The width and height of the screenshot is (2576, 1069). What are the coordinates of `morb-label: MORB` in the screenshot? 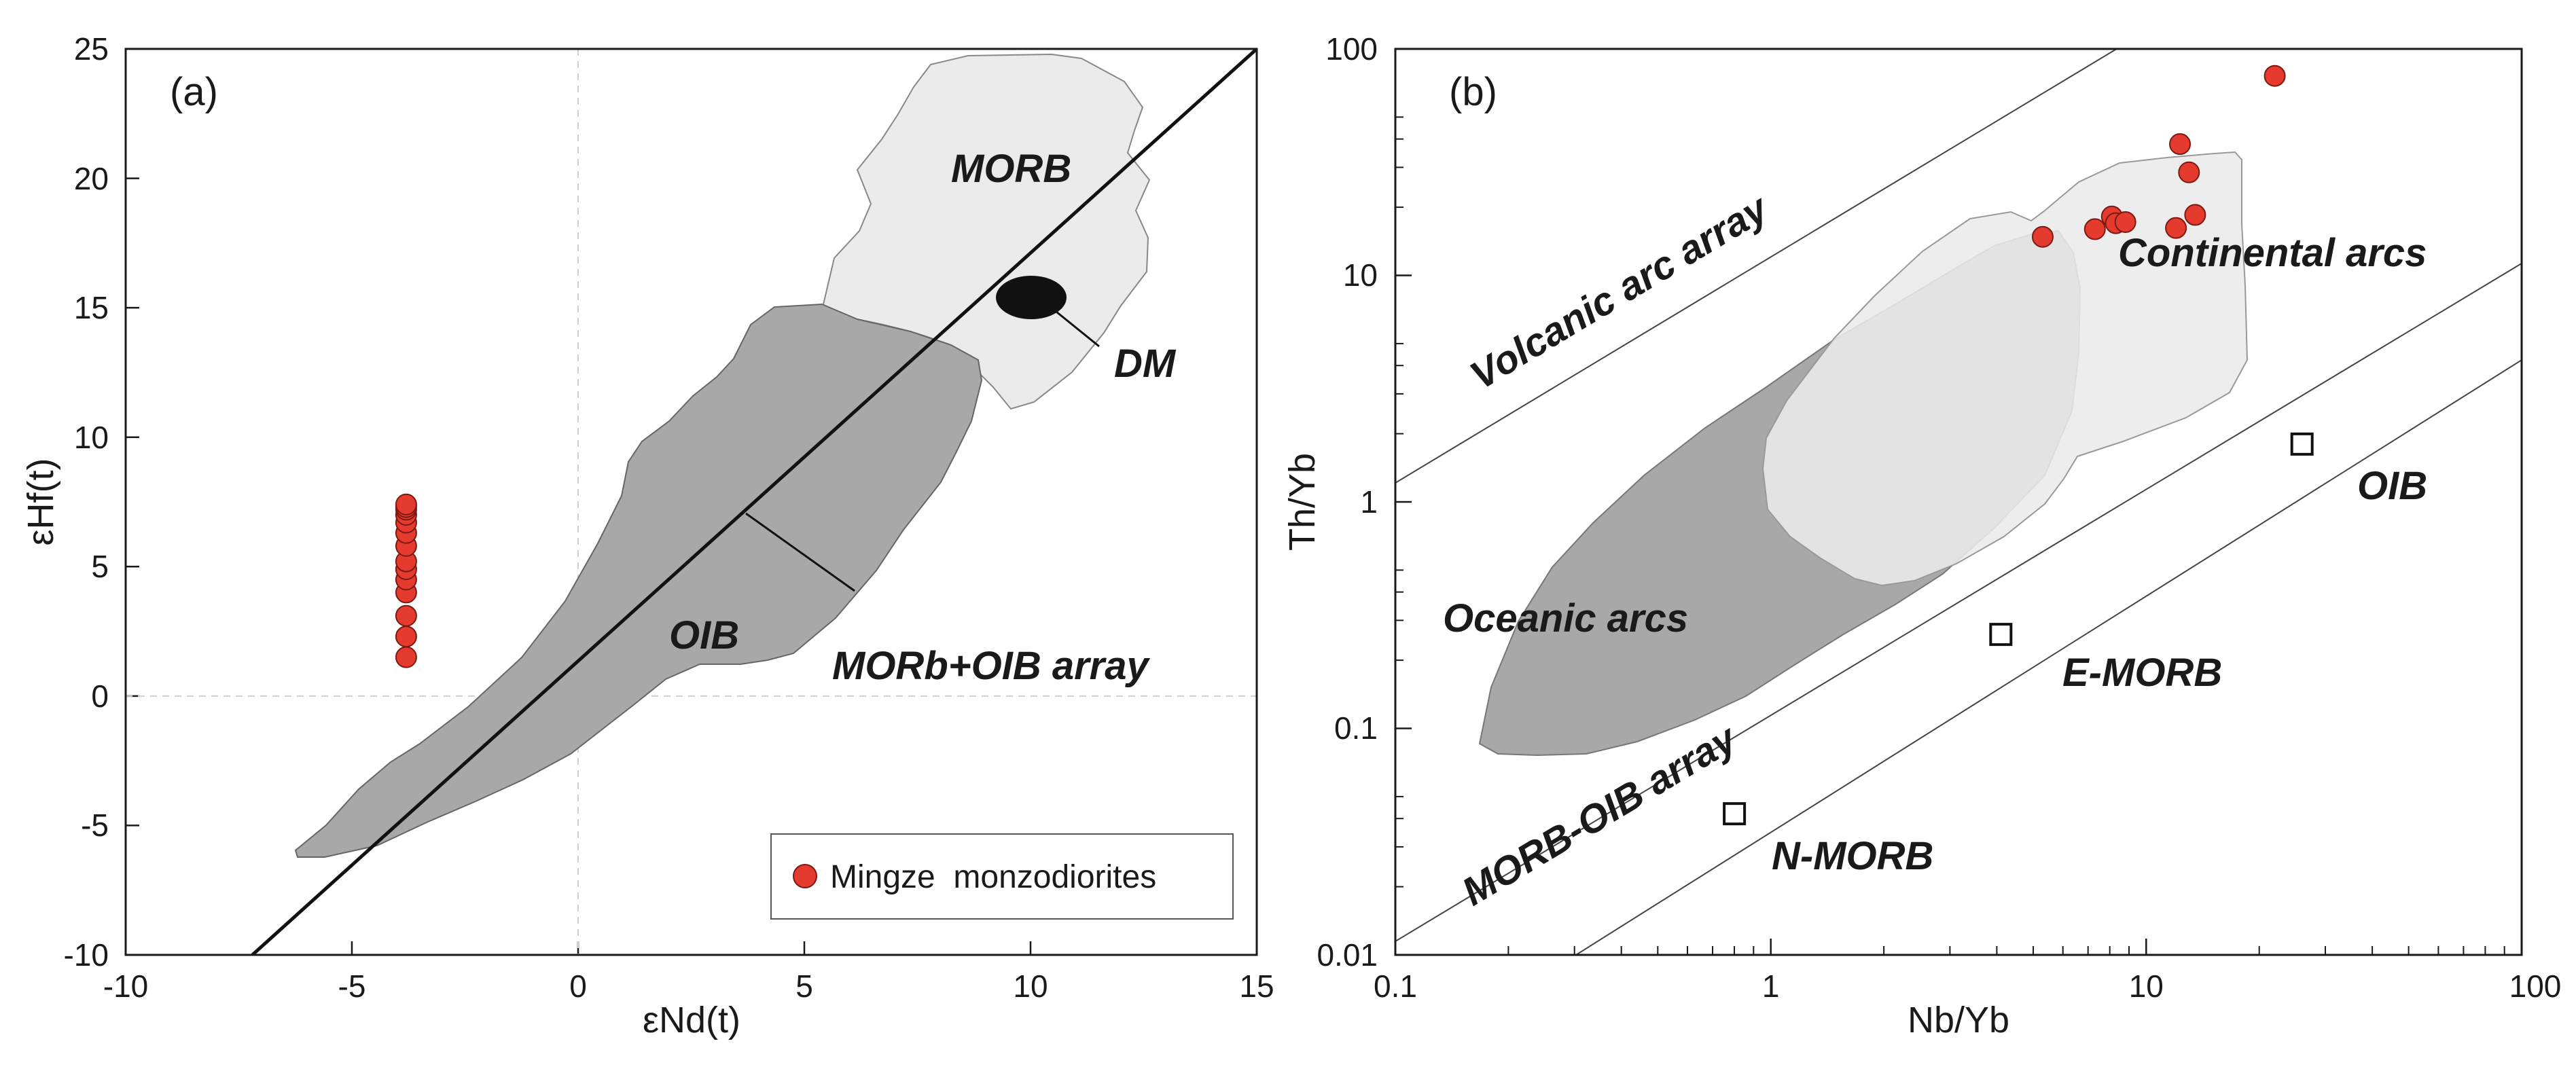 It's located at (1011, 169).